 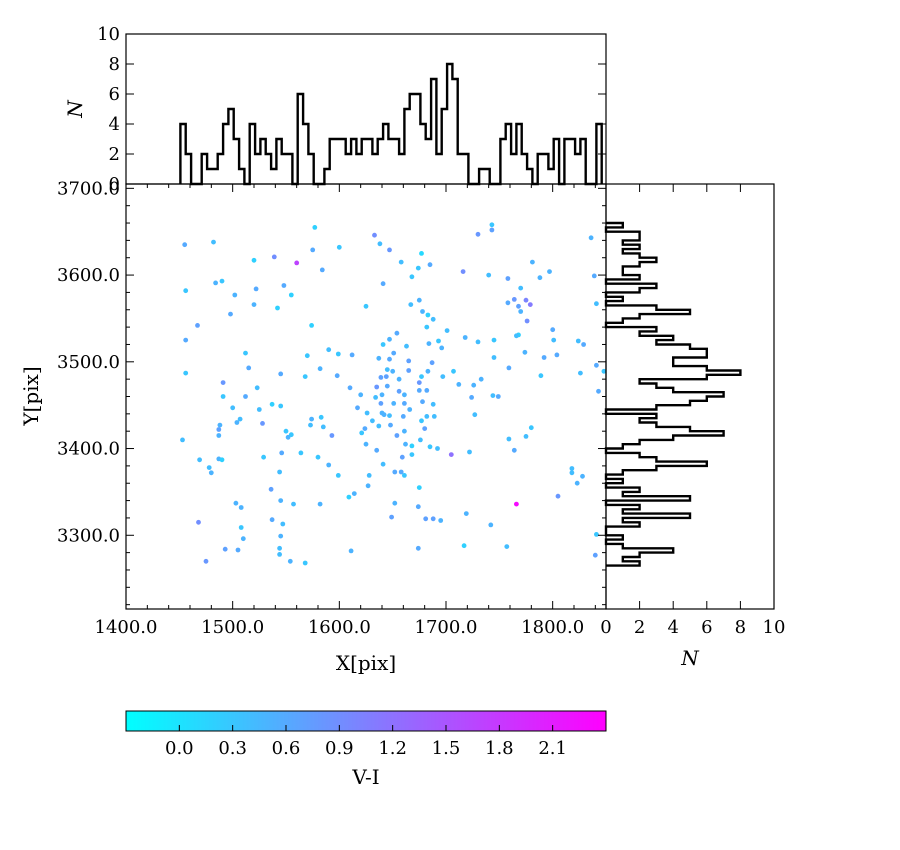 I want to click on scatter-y-tick-label: 3600.0, so click(x=88, y=275).